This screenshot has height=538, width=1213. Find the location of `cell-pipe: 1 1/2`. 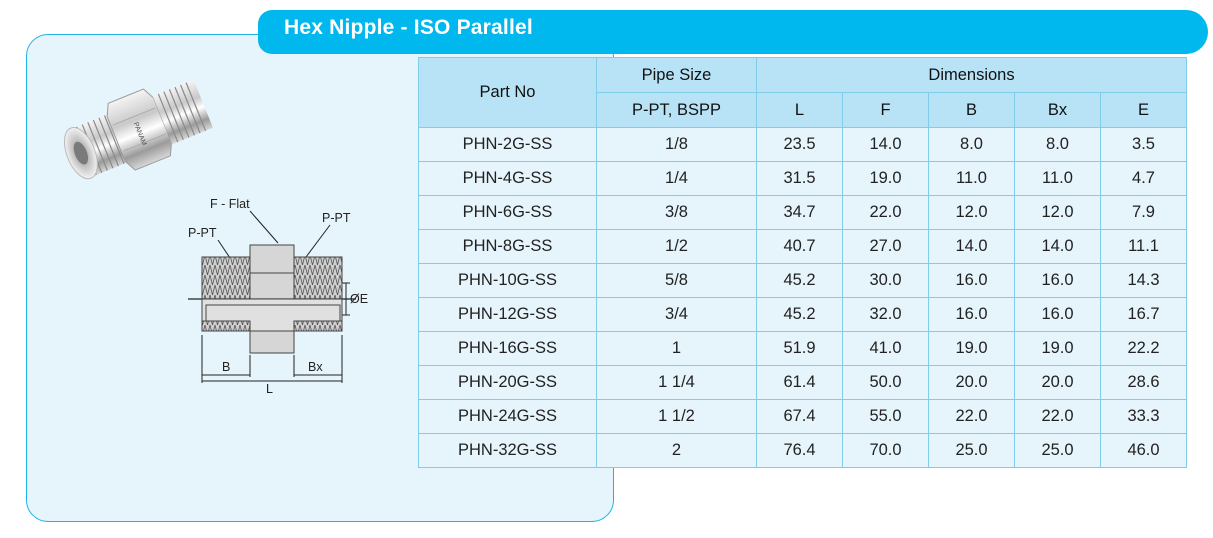

cell-pipe: 1 1/2 is located at coordinates (676, 416).